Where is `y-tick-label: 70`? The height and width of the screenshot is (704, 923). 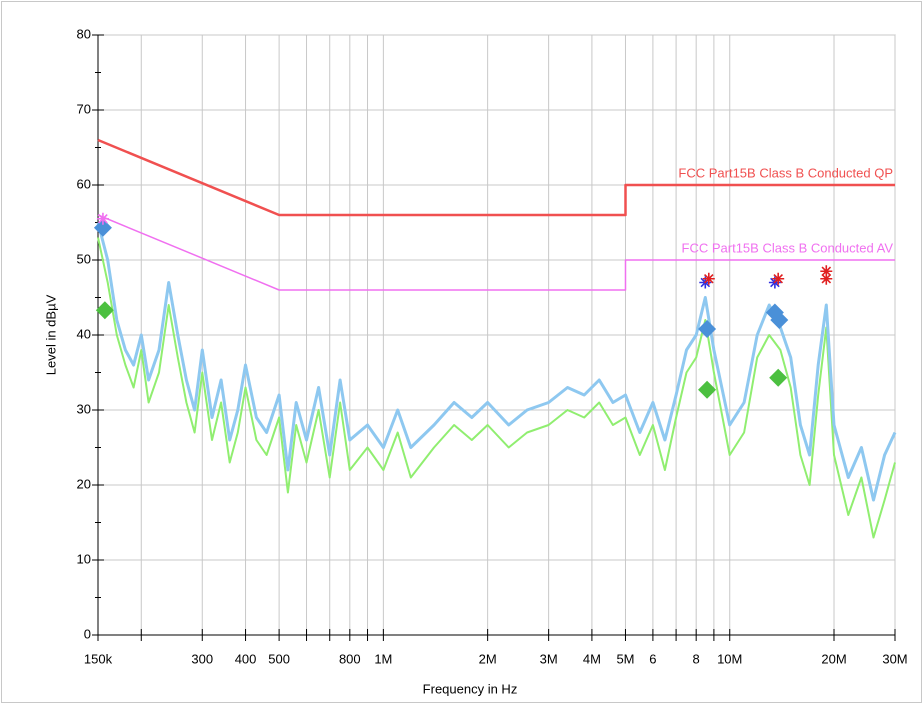
y-tick-label: 70 is located at coordinates (84, 108).